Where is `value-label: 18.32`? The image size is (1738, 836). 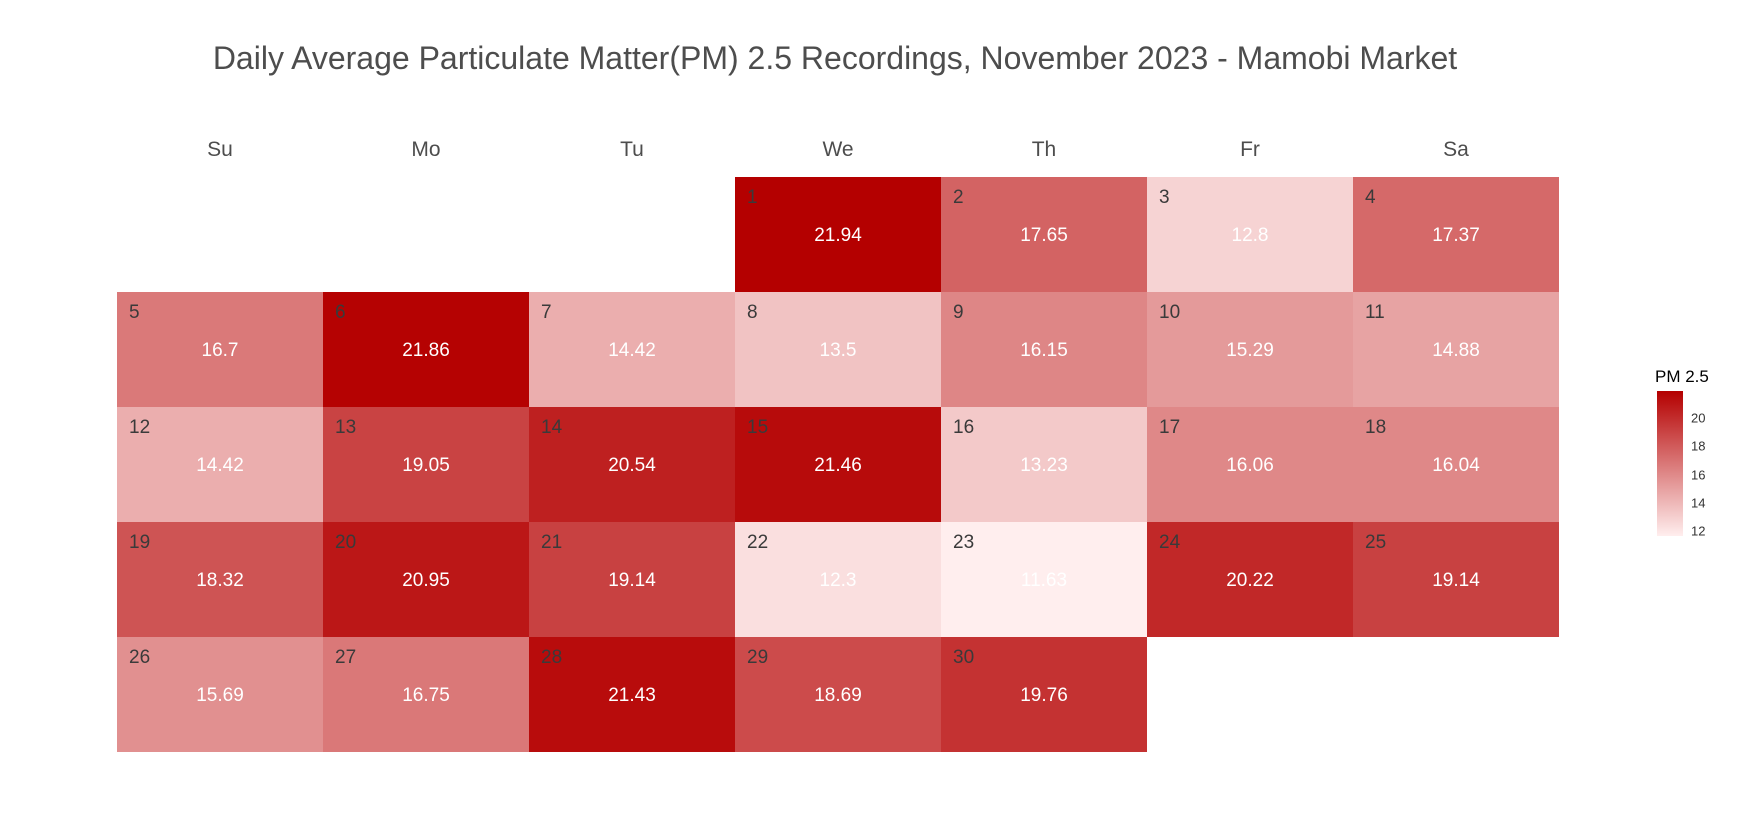
value-label: 18.32 is located at coordinates (220, 580).